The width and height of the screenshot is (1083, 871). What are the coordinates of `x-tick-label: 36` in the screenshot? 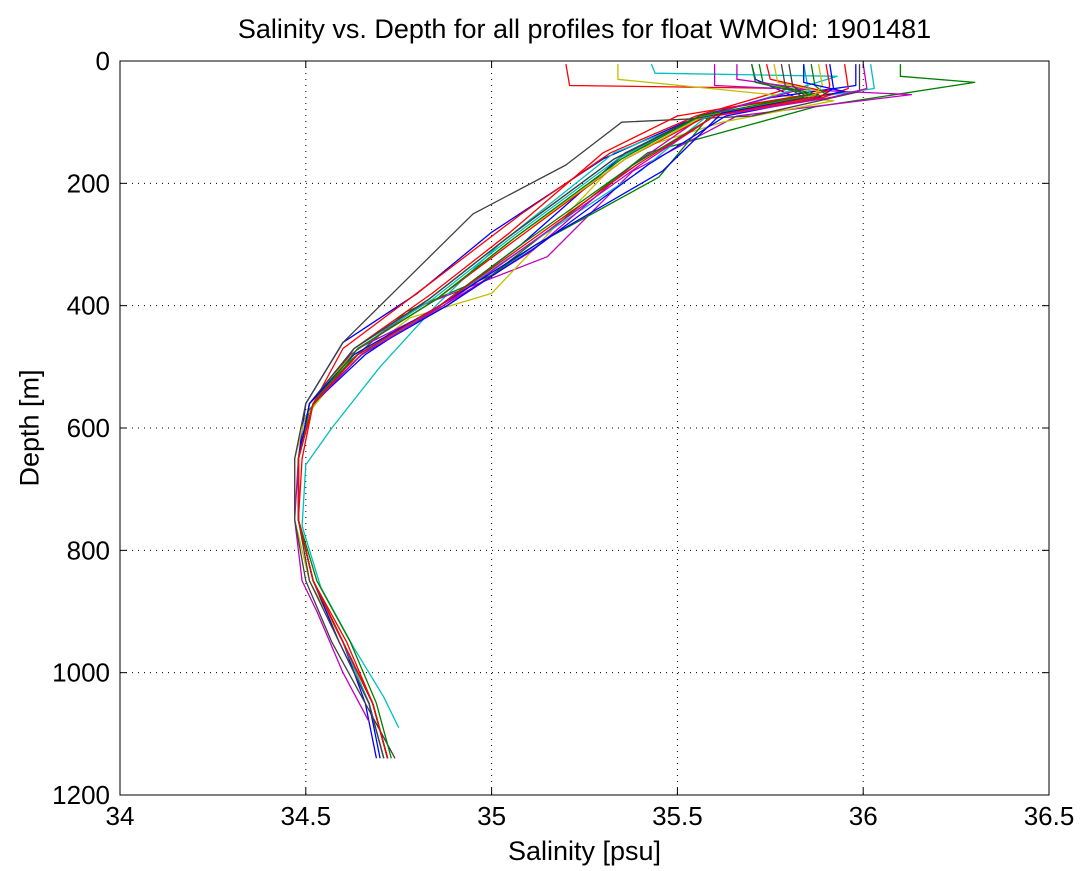 It's located at (863, 816).